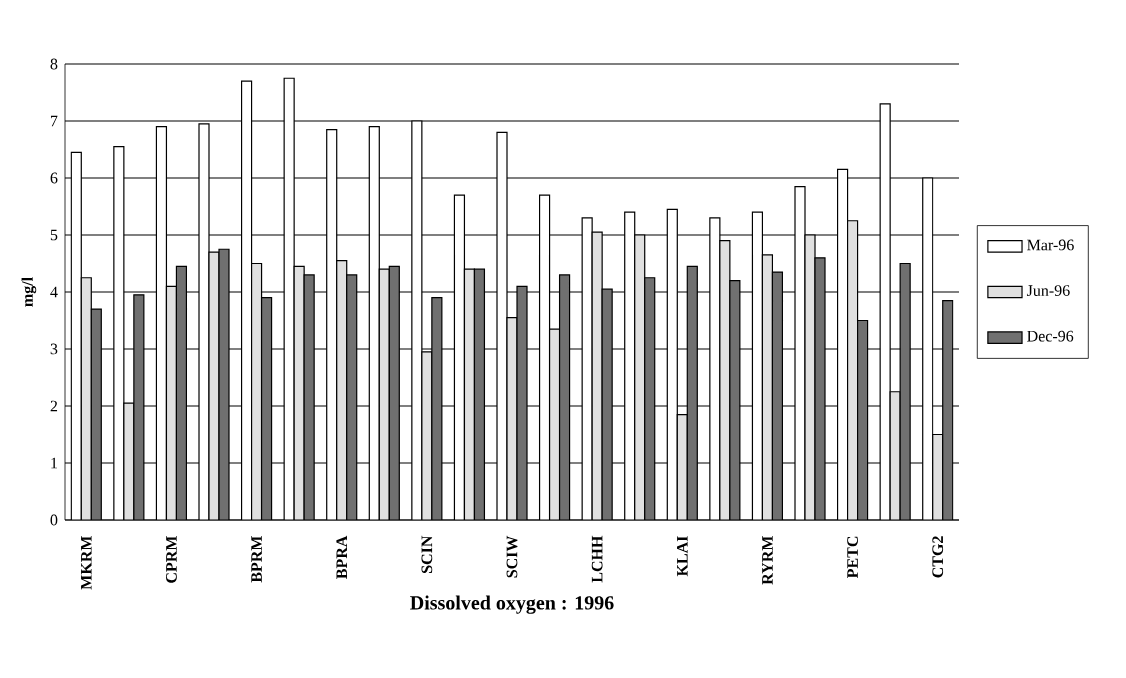  I want to click on legend-label: Jun-96, so click(1048, 290).